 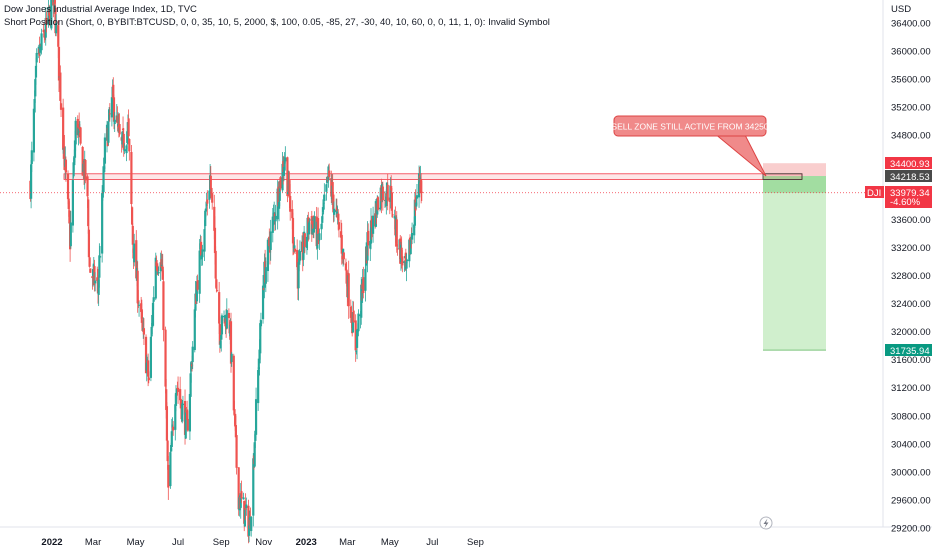 What do you see at coordinates (794, 263) in the screenshot?
I see `take-profit-zone` at bounding box center [794, 263].